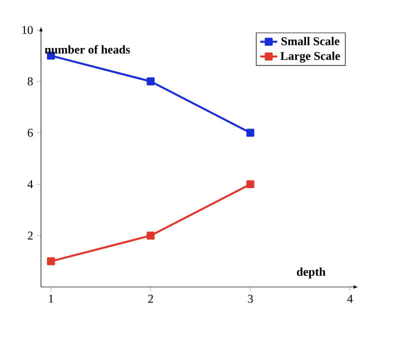 This screenshot has width=402, height=338. I want to click on x-axis-title: depth, so click(311, 272).